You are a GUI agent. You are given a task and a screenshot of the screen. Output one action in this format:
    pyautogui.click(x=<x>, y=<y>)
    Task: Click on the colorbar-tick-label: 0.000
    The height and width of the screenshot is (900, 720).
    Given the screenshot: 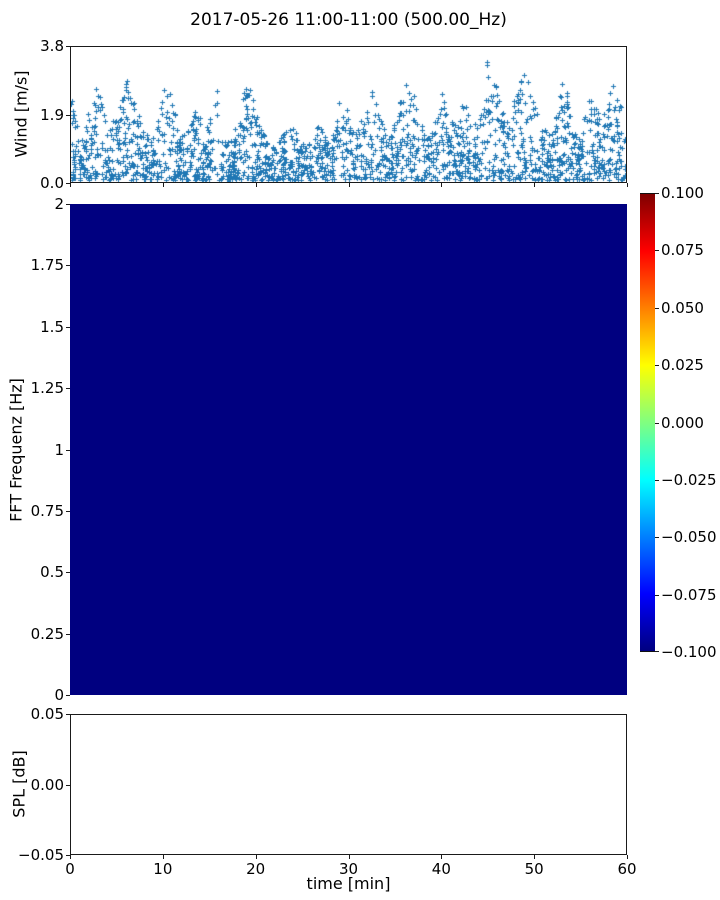 What is the action you would take?
    pyautogui.click(x=682, y=422)
    